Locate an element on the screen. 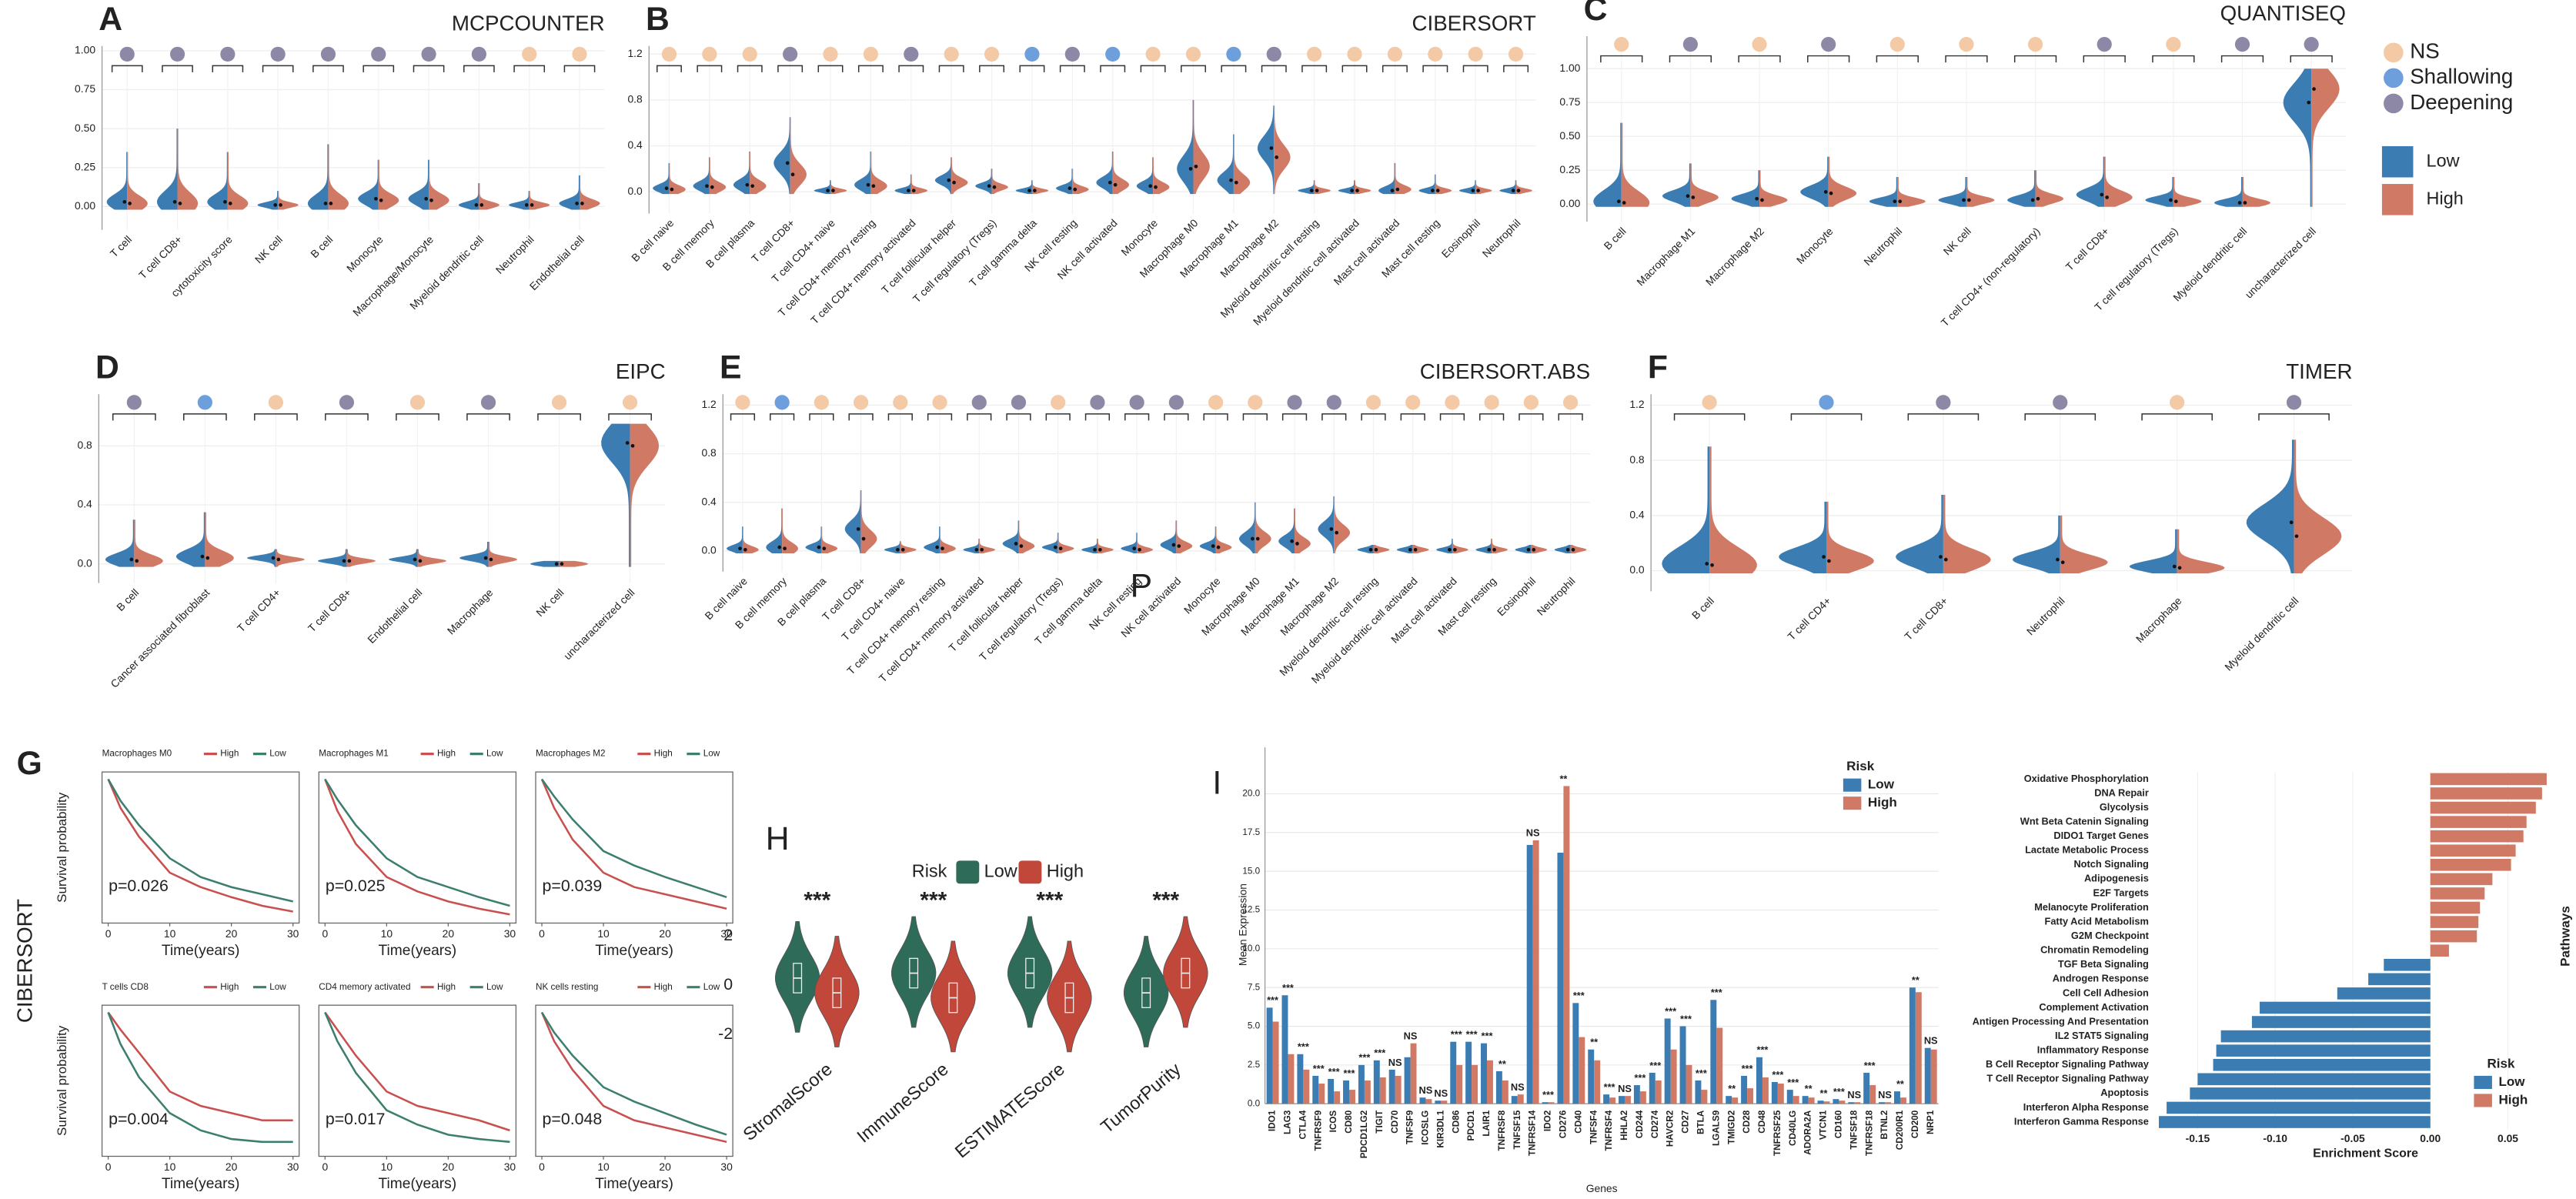  x-axis-label: Time(years) is located at coordinates (418, 1184).